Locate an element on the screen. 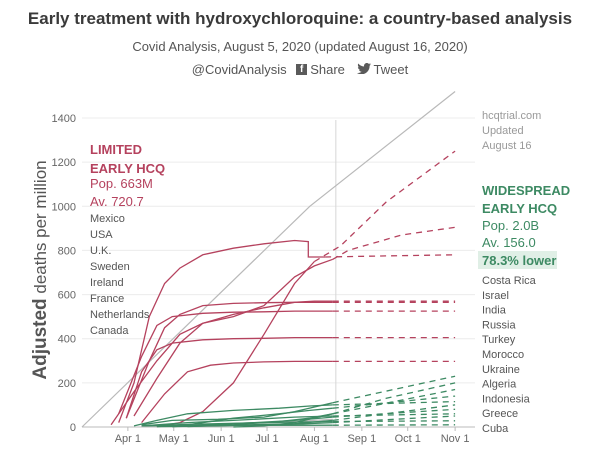 The width and height of the screenshot is (600, 454). widespread-heading: WIDESPREAD is located at coordinates (526, 190).